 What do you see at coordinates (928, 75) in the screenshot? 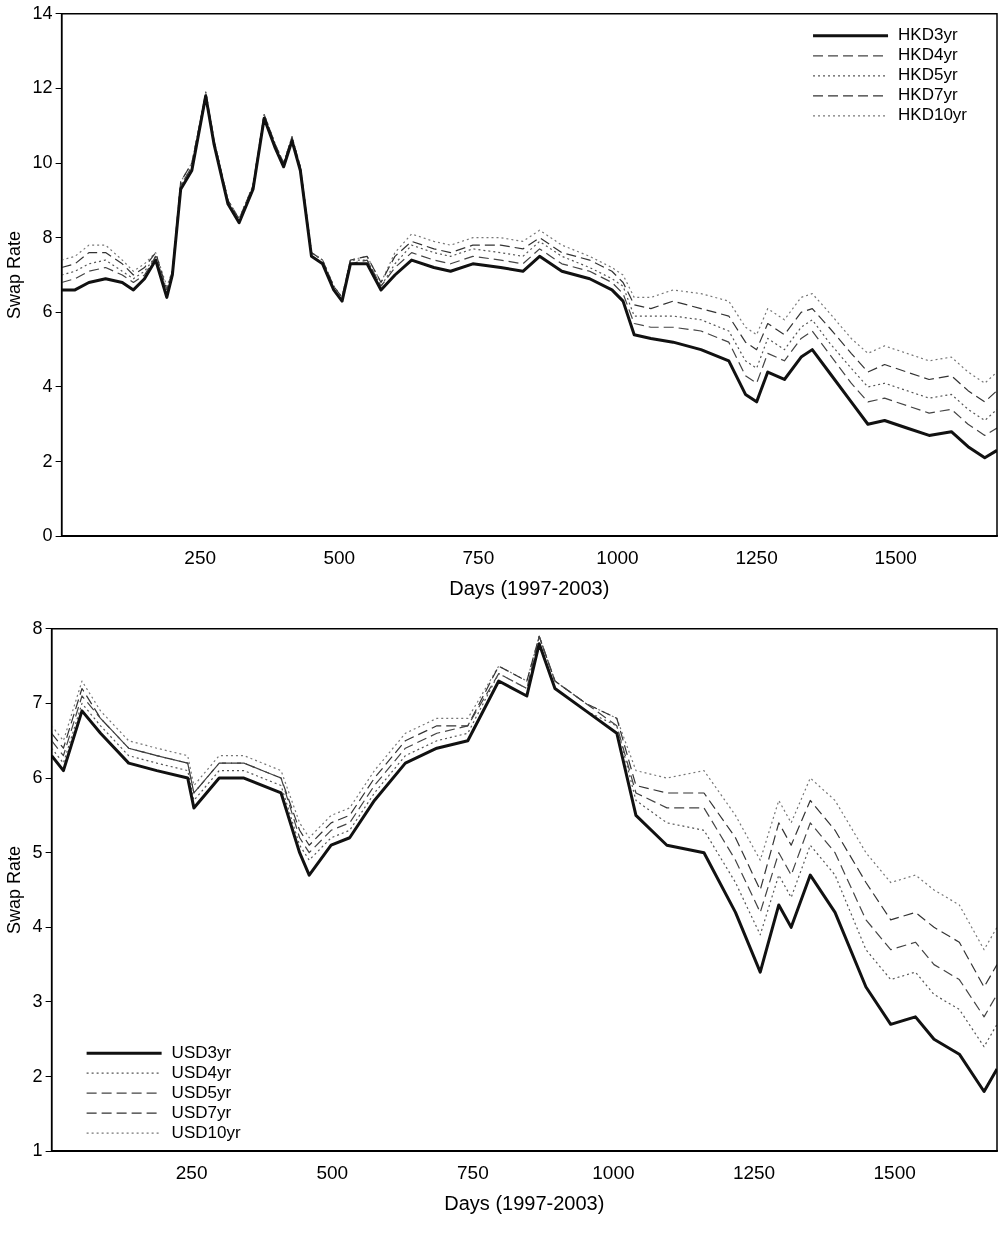
I see `legend-label: HKD5yr` at bounding box center [928, 75].